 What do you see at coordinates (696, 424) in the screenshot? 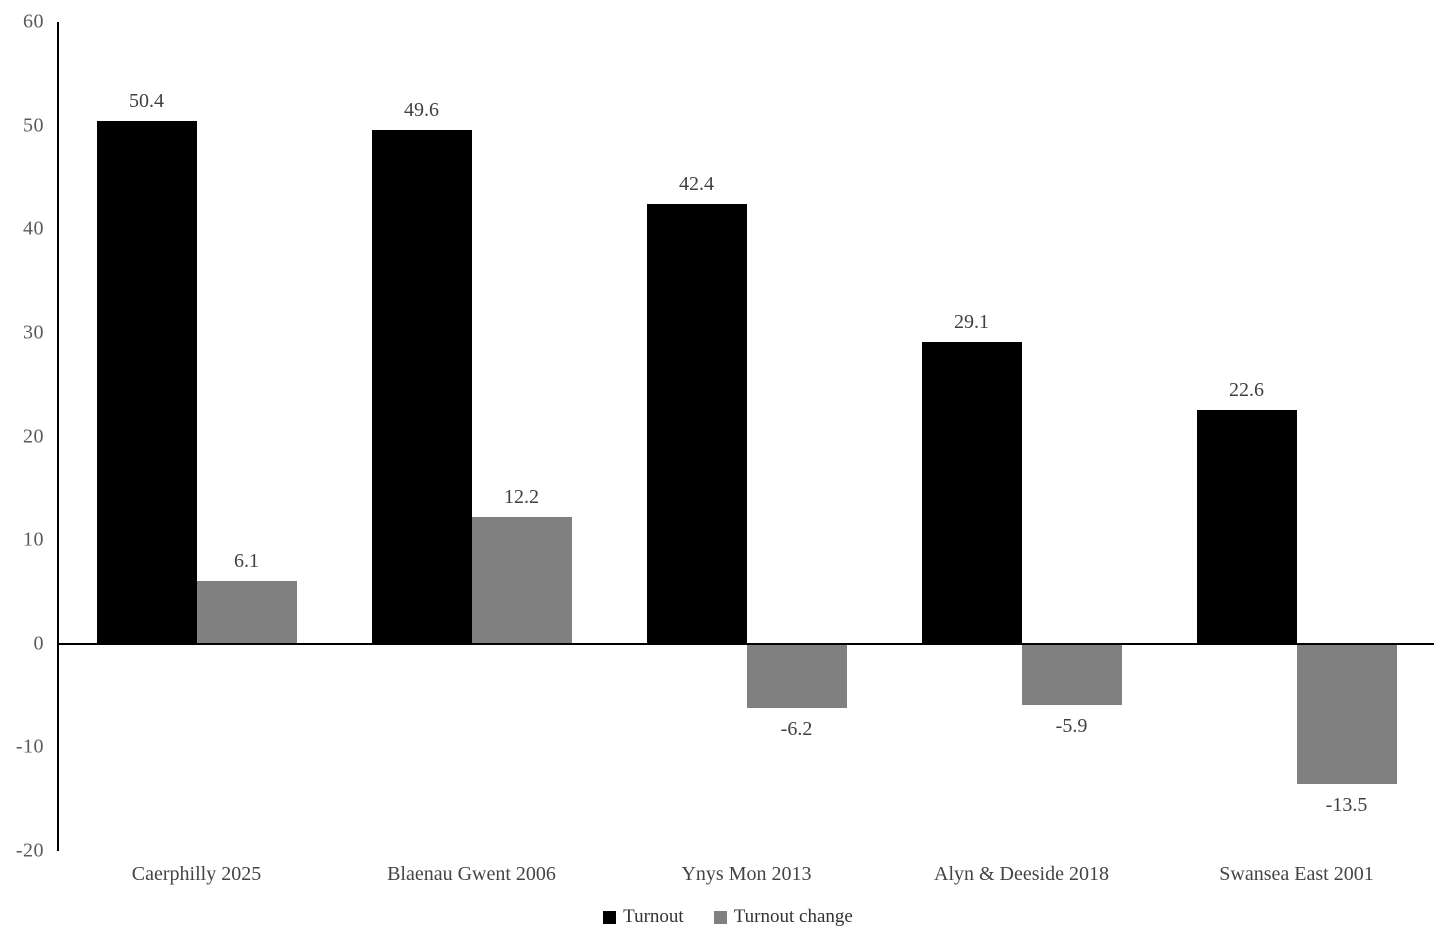
I see `bar-turnout-ynys-mon-2013` at bounding box center [696, 424].